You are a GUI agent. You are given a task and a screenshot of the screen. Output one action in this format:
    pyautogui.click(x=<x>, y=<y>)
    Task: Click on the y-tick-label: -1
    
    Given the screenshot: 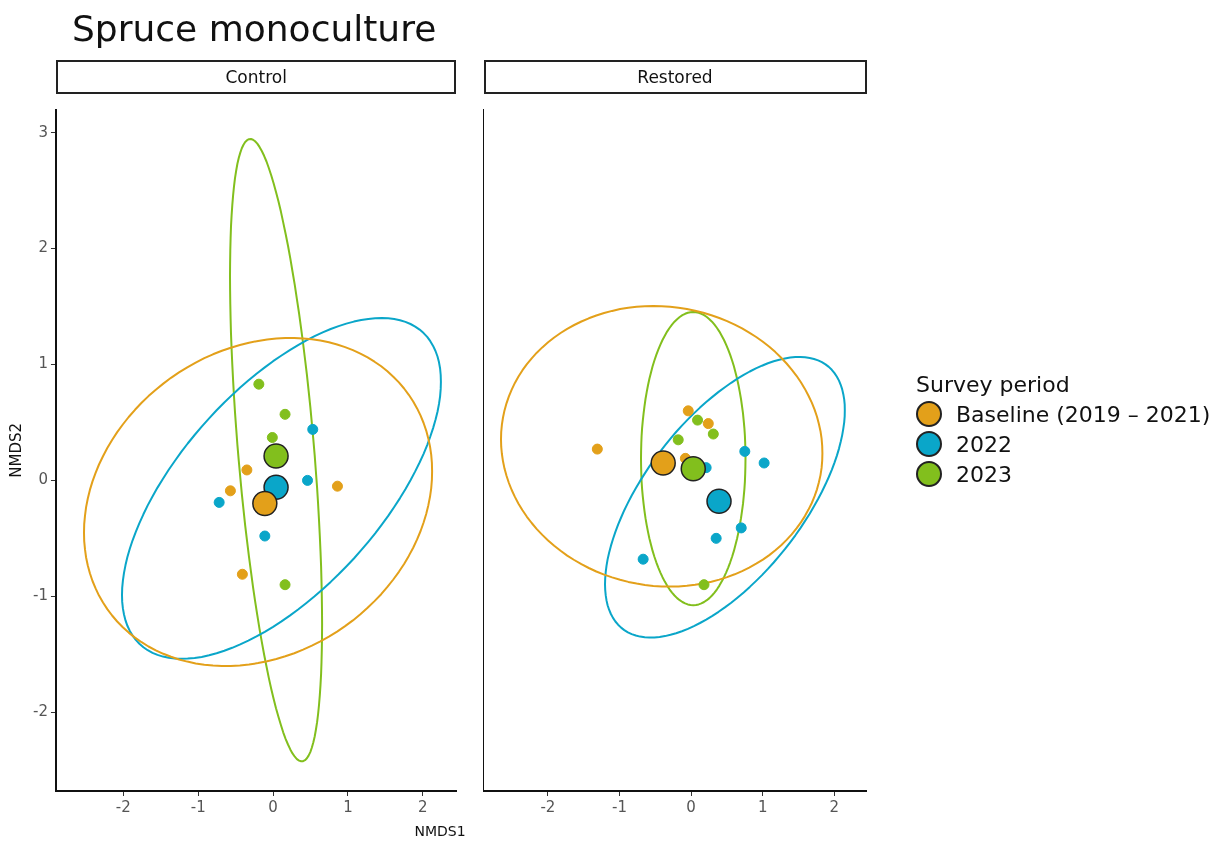 What is the action you would take?
    pyautogui.click(x=40, y=595)
    